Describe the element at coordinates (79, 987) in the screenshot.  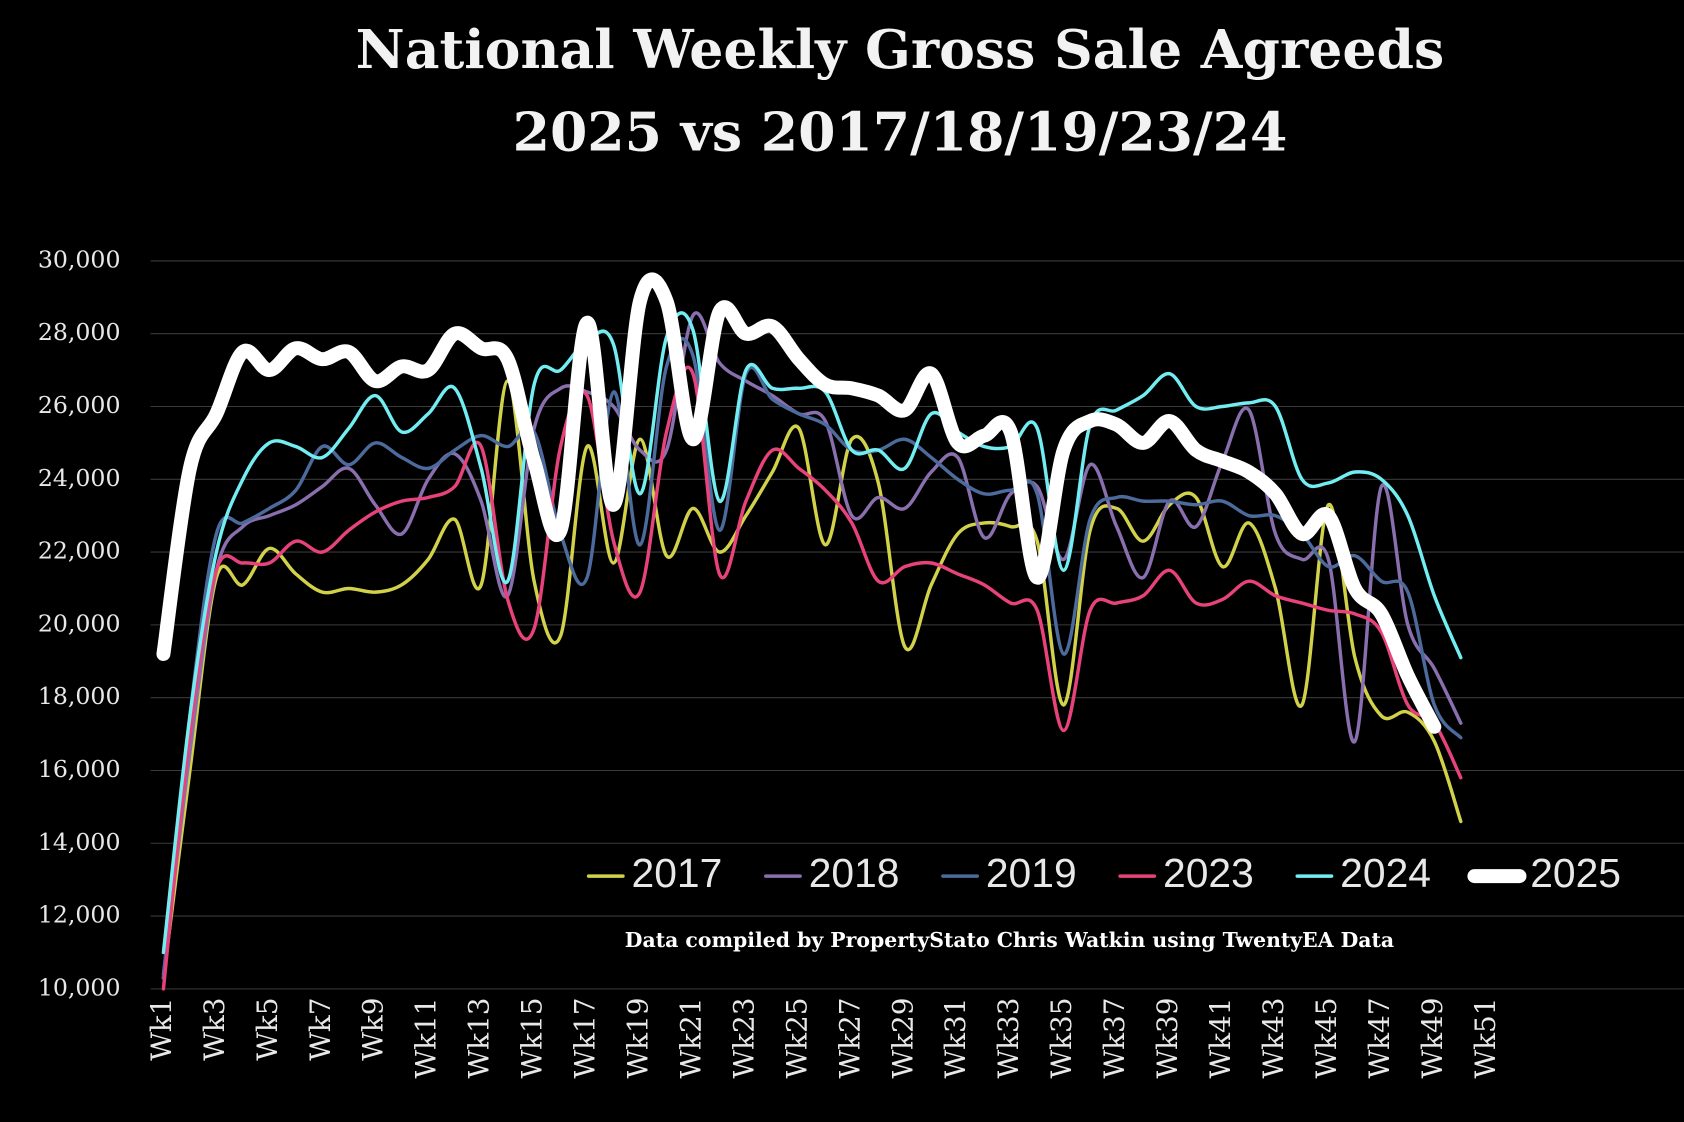
I see `y-tick-label: 10,000` at that location.